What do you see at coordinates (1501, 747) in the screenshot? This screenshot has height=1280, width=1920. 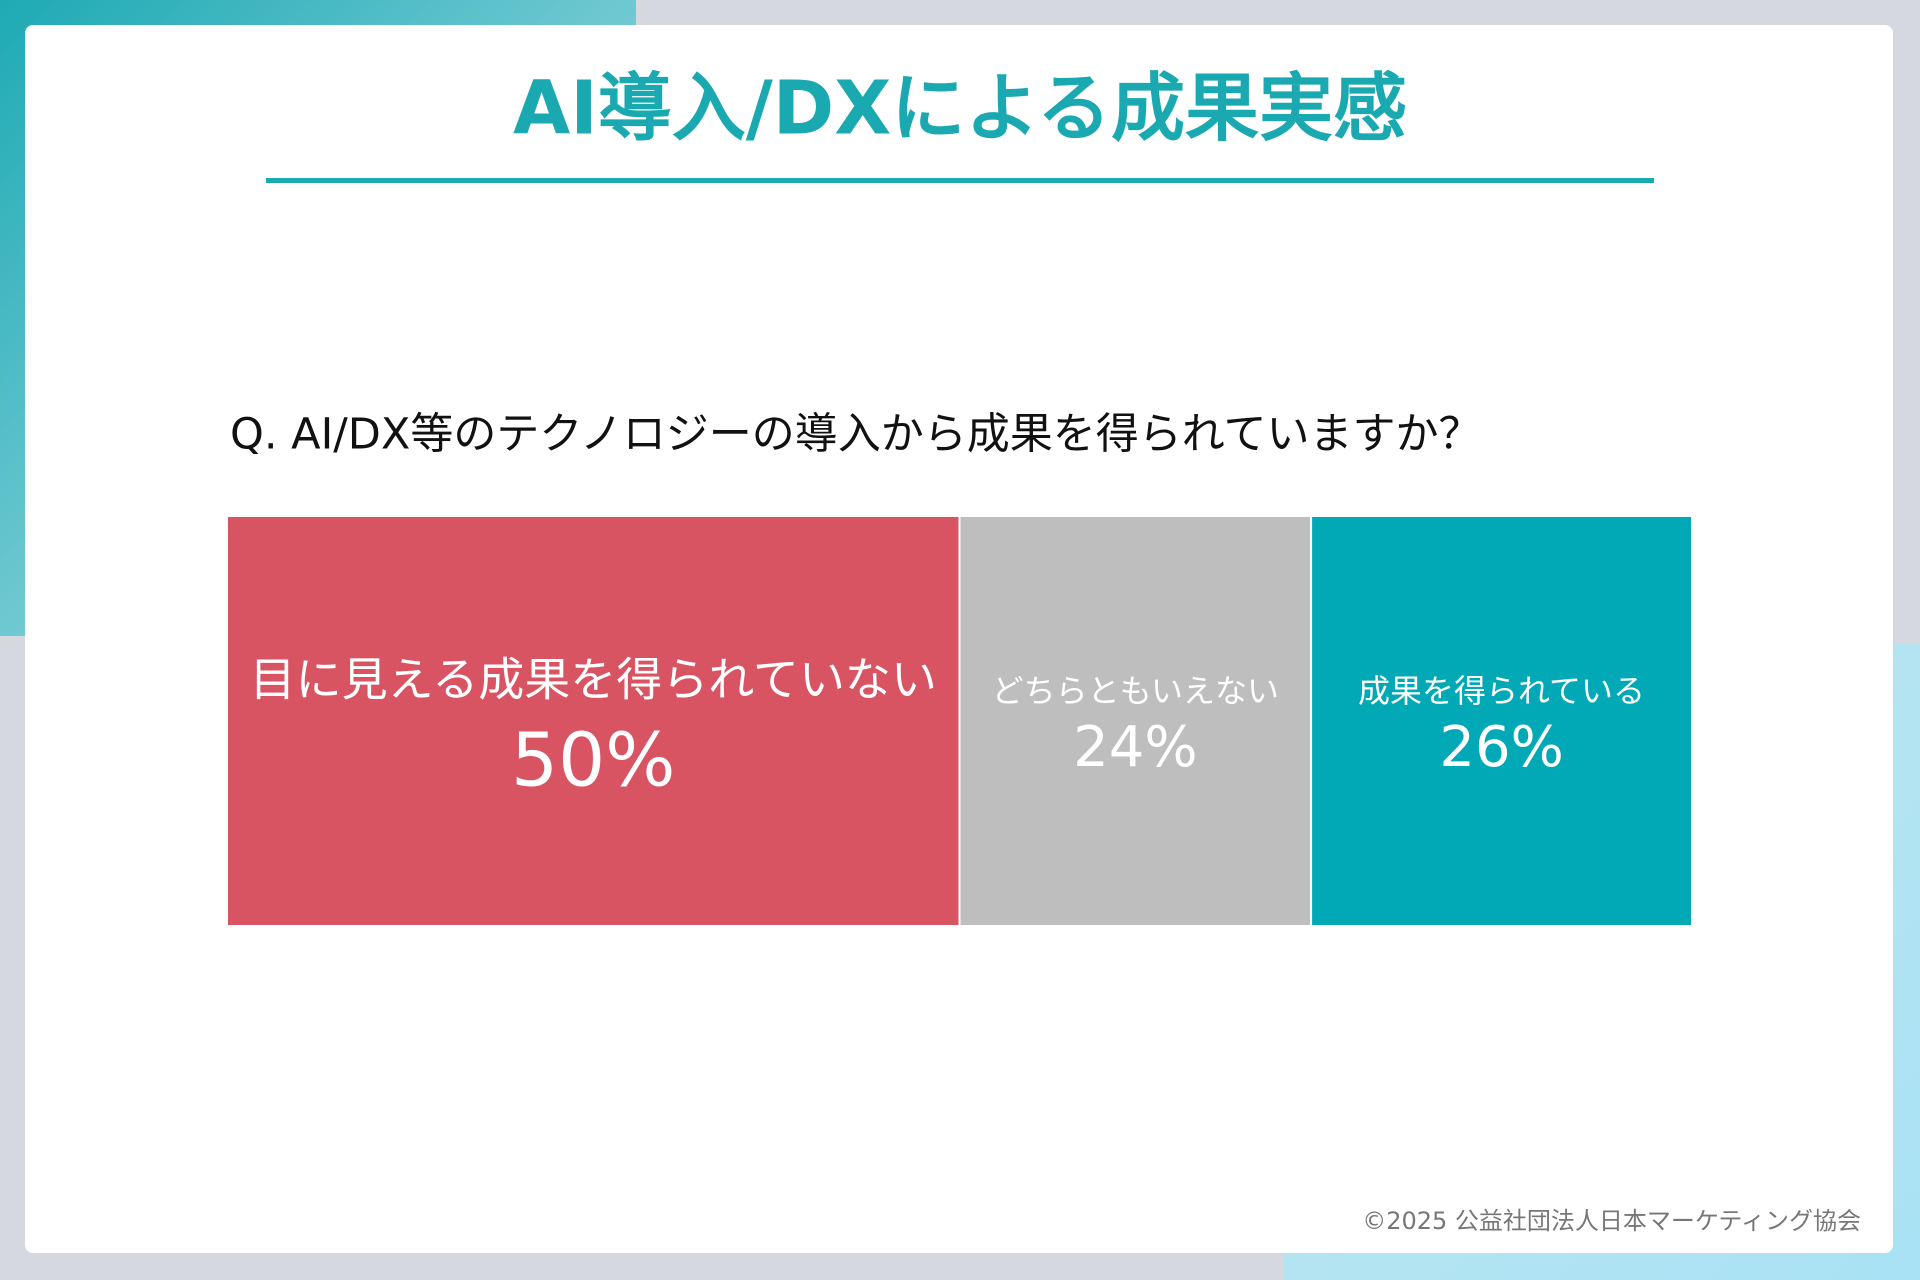 I see `value-label: 26%` at bounding box center [1501, 747].